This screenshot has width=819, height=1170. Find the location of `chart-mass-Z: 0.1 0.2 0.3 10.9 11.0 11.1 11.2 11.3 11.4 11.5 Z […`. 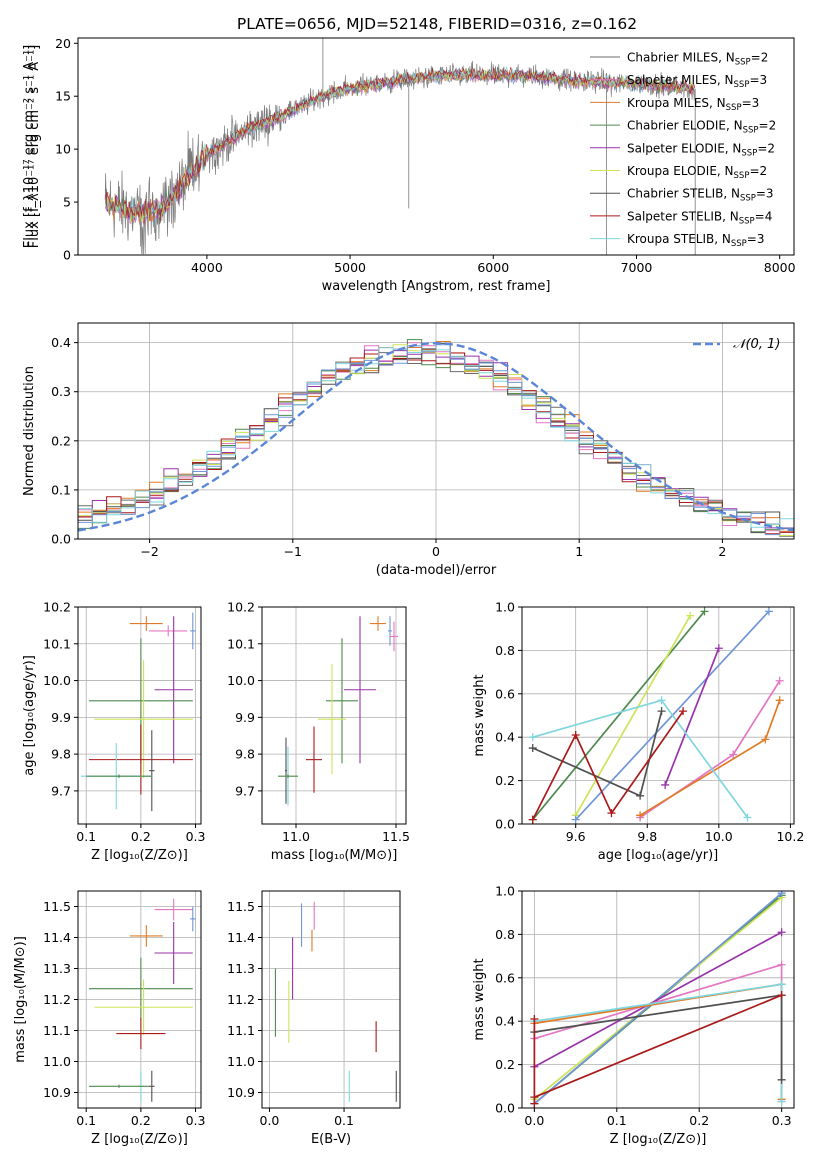

chart-mass-Z: 0.1 0.2 0.3 10.9 11.0 11.1 11.2 11.3 11.4 11.5 Z [… is located at coordinates (109, 1018).